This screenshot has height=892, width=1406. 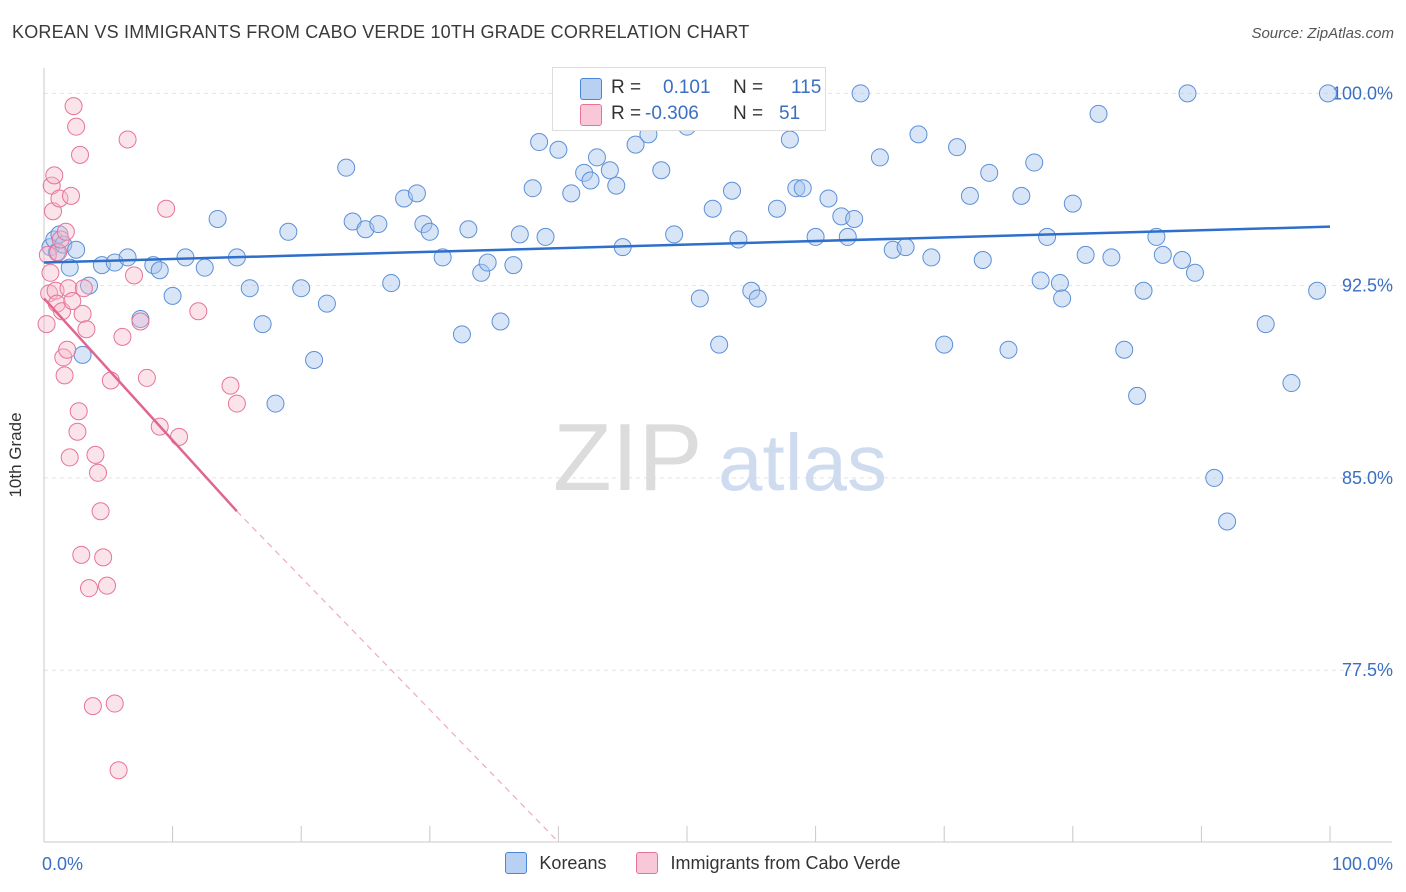 What do you see at coordinates (1362, 864) in the screenshot?
I see `x-tick-label-1: 100.0%` at bounding box center [1362, 864].